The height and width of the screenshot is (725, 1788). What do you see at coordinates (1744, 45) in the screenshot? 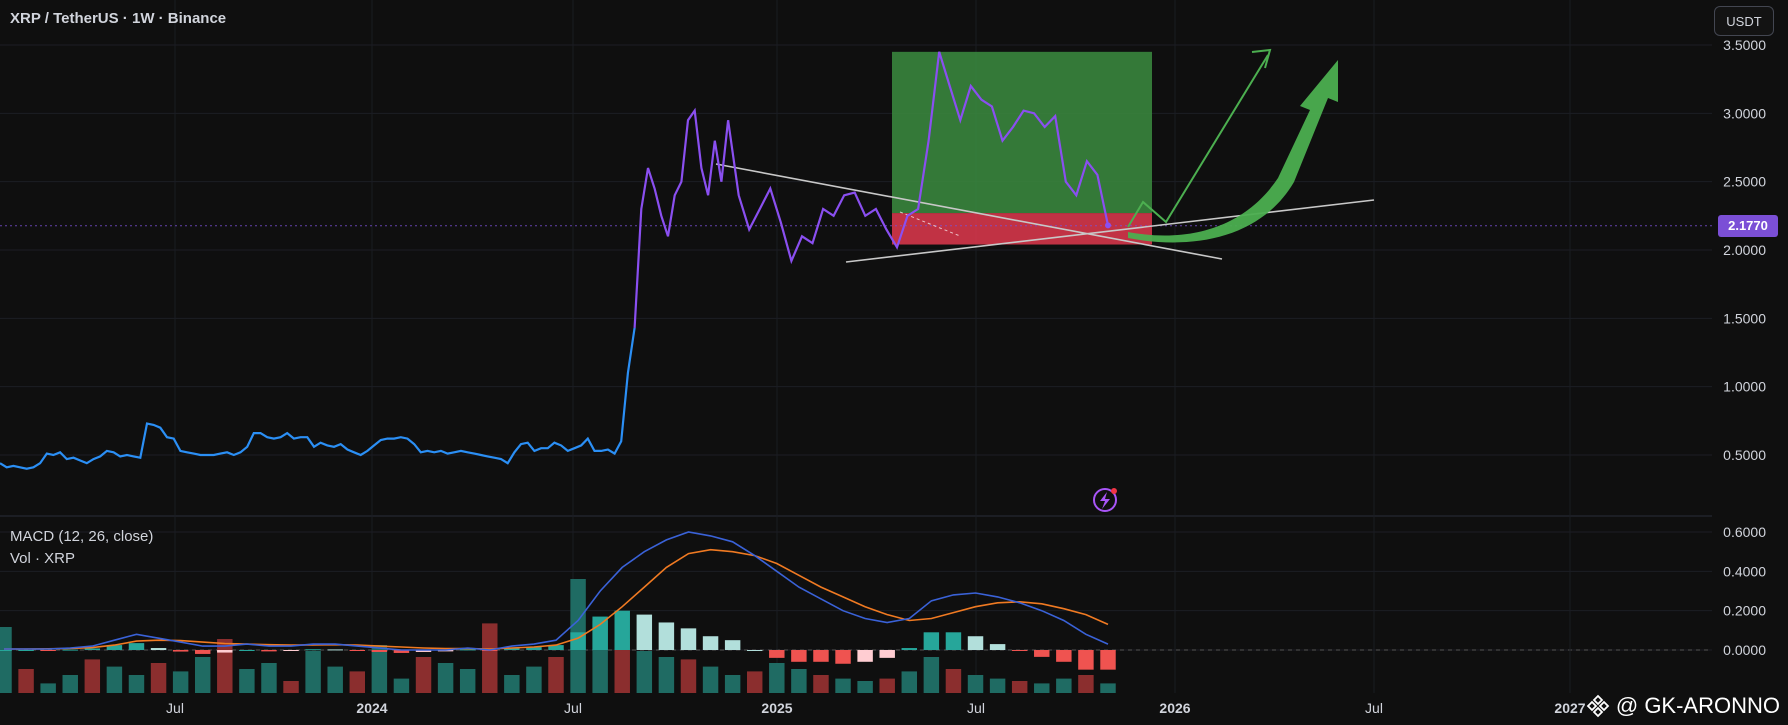
I see `price-tick-label: 3.5000` at bounding box center [1744, 45].